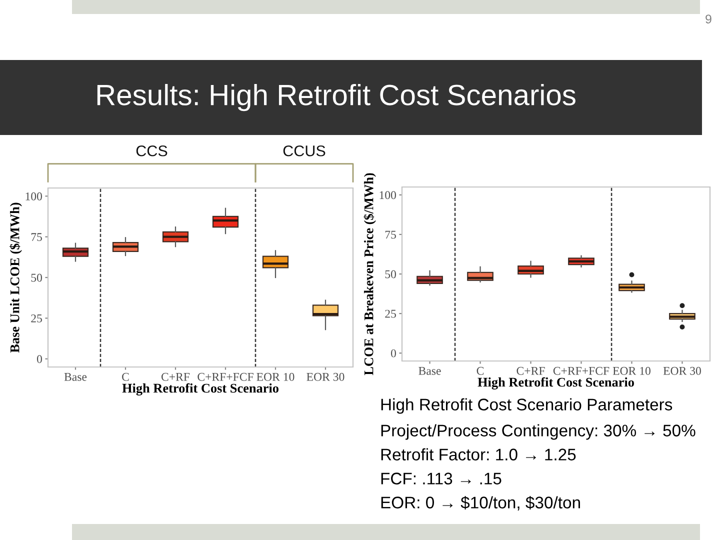  What do you see at coordinates (336, 98) in the screenshot?
I see `text: Results: High Retrofit Cost Scenarios` at bounding box center [336, 98].